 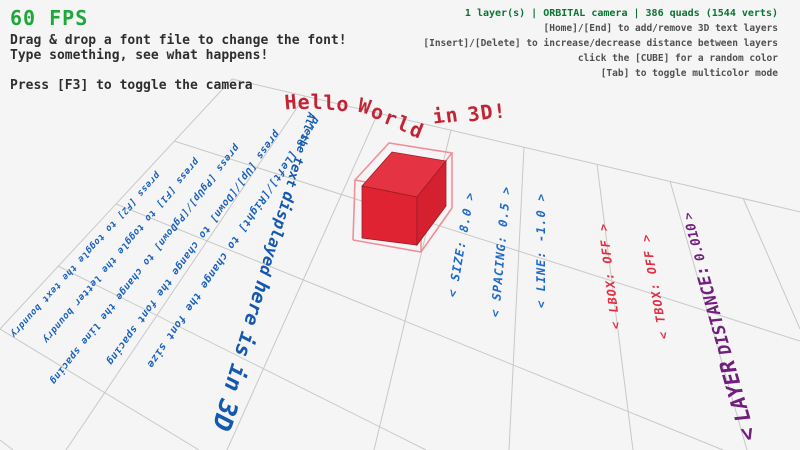 What do you see at coordinates (49, 18) in the screenshot?
I see `fps-counter: 60 FPS` at bounding box center [49, 18].